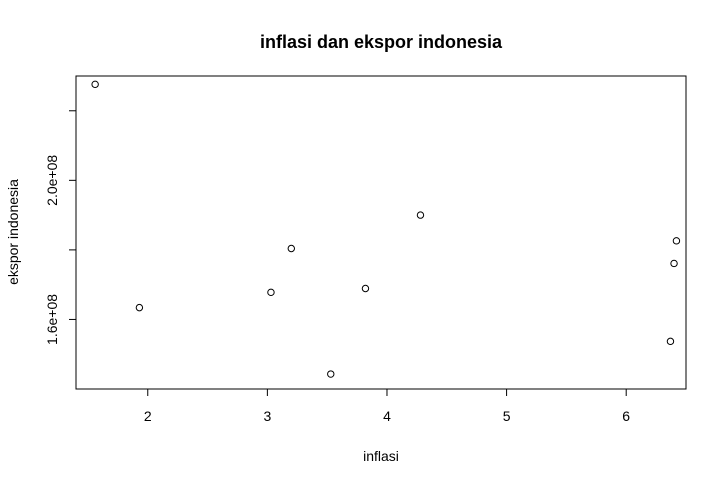 This screenshot has height=485, width=727. I want to click on x-axis: 2 3 4 5 6, so click(387, 406).